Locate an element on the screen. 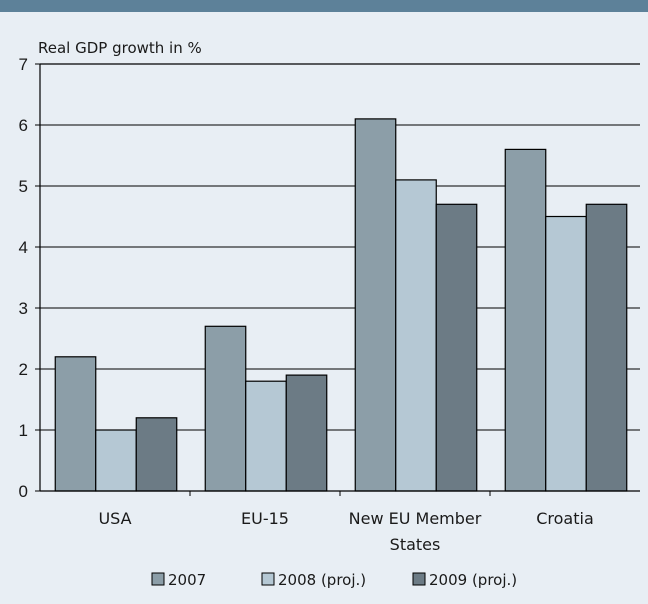 The width and height of the screenshot is (648, 604). y-tick-label: 7 is located at coordinates (23, 64).